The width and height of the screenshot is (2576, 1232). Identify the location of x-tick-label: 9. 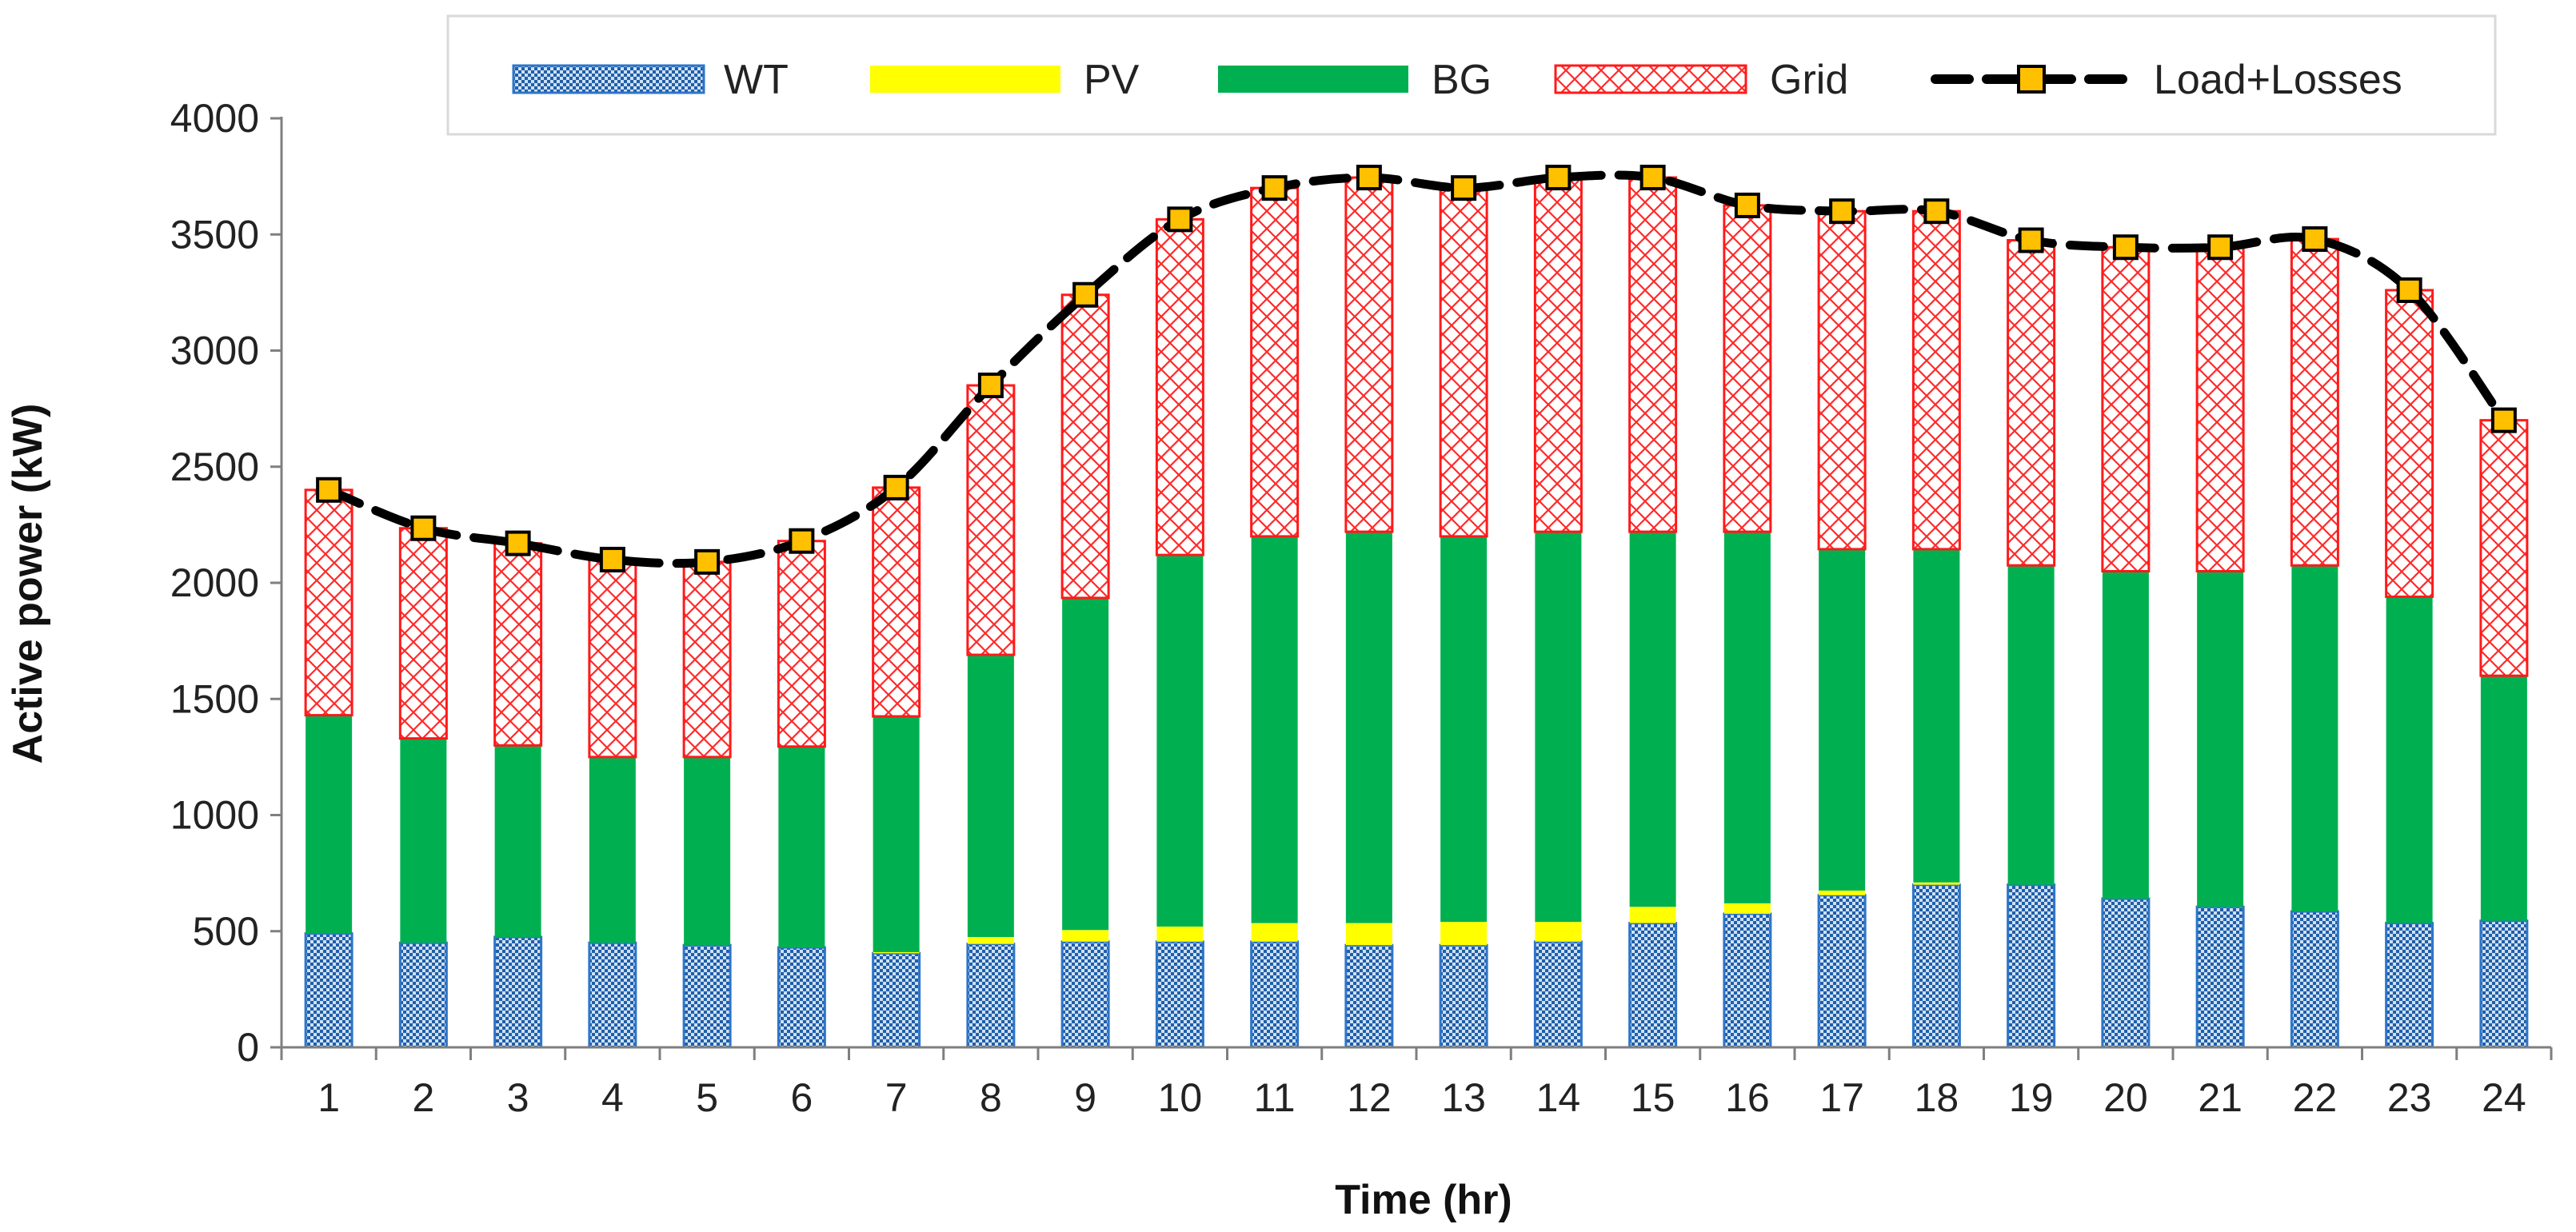
(1085, 1097).